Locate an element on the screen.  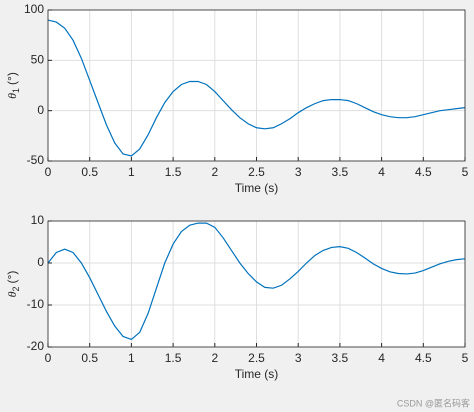
y-axis-label: θ1 (°) is located at coordinates (13, 85).